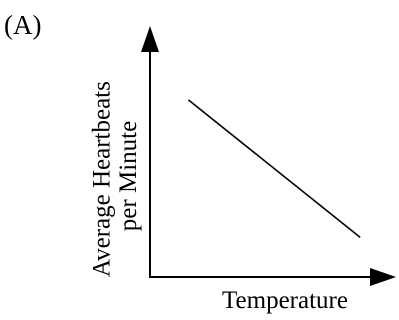 This screenshot has width=399, height=320. I want to click on x-axis-arrowhead, so click(383, 277).